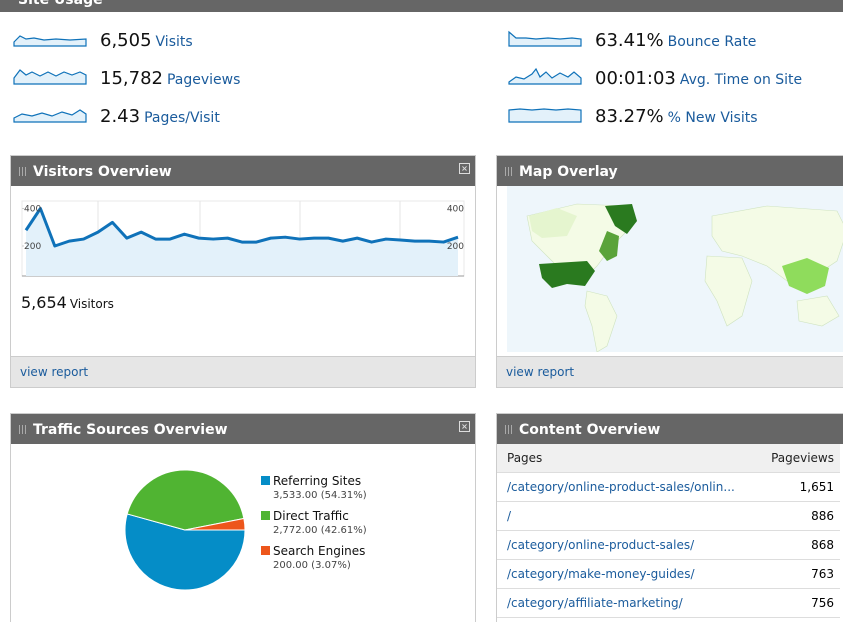  I want to click on panel-title: Content Overview, so click(590, 430).